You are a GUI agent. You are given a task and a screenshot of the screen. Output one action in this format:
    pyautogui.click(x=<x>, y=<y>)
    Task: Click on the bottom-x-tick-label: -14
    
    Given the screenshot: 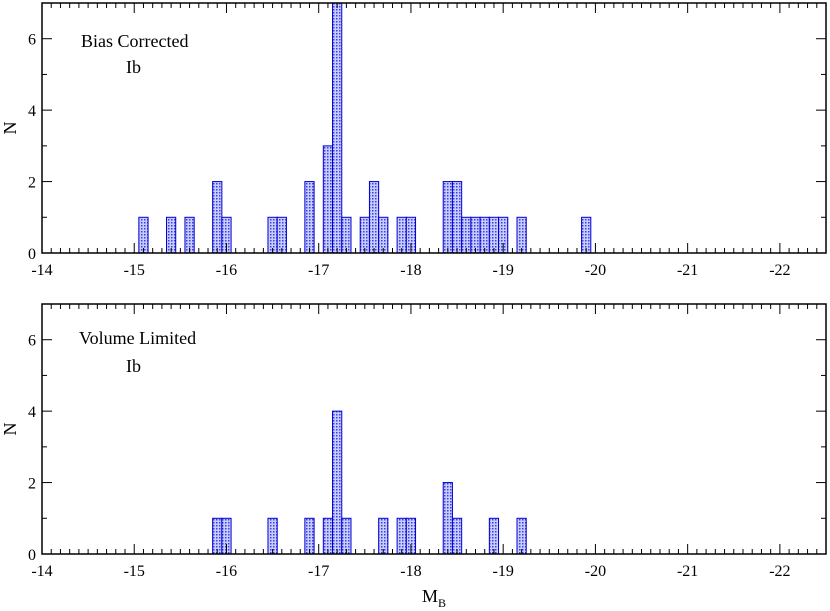 What is the action you would take?
    pyautogui.click(x=41, y=571)
    